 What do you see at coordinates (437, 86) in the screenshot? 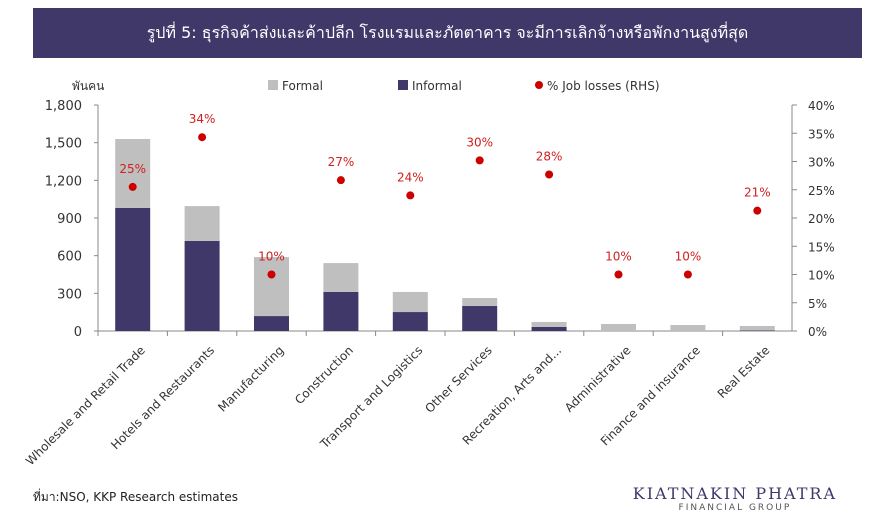
I see `legend-label-informal: Informal` at bounding box center [437, 86].